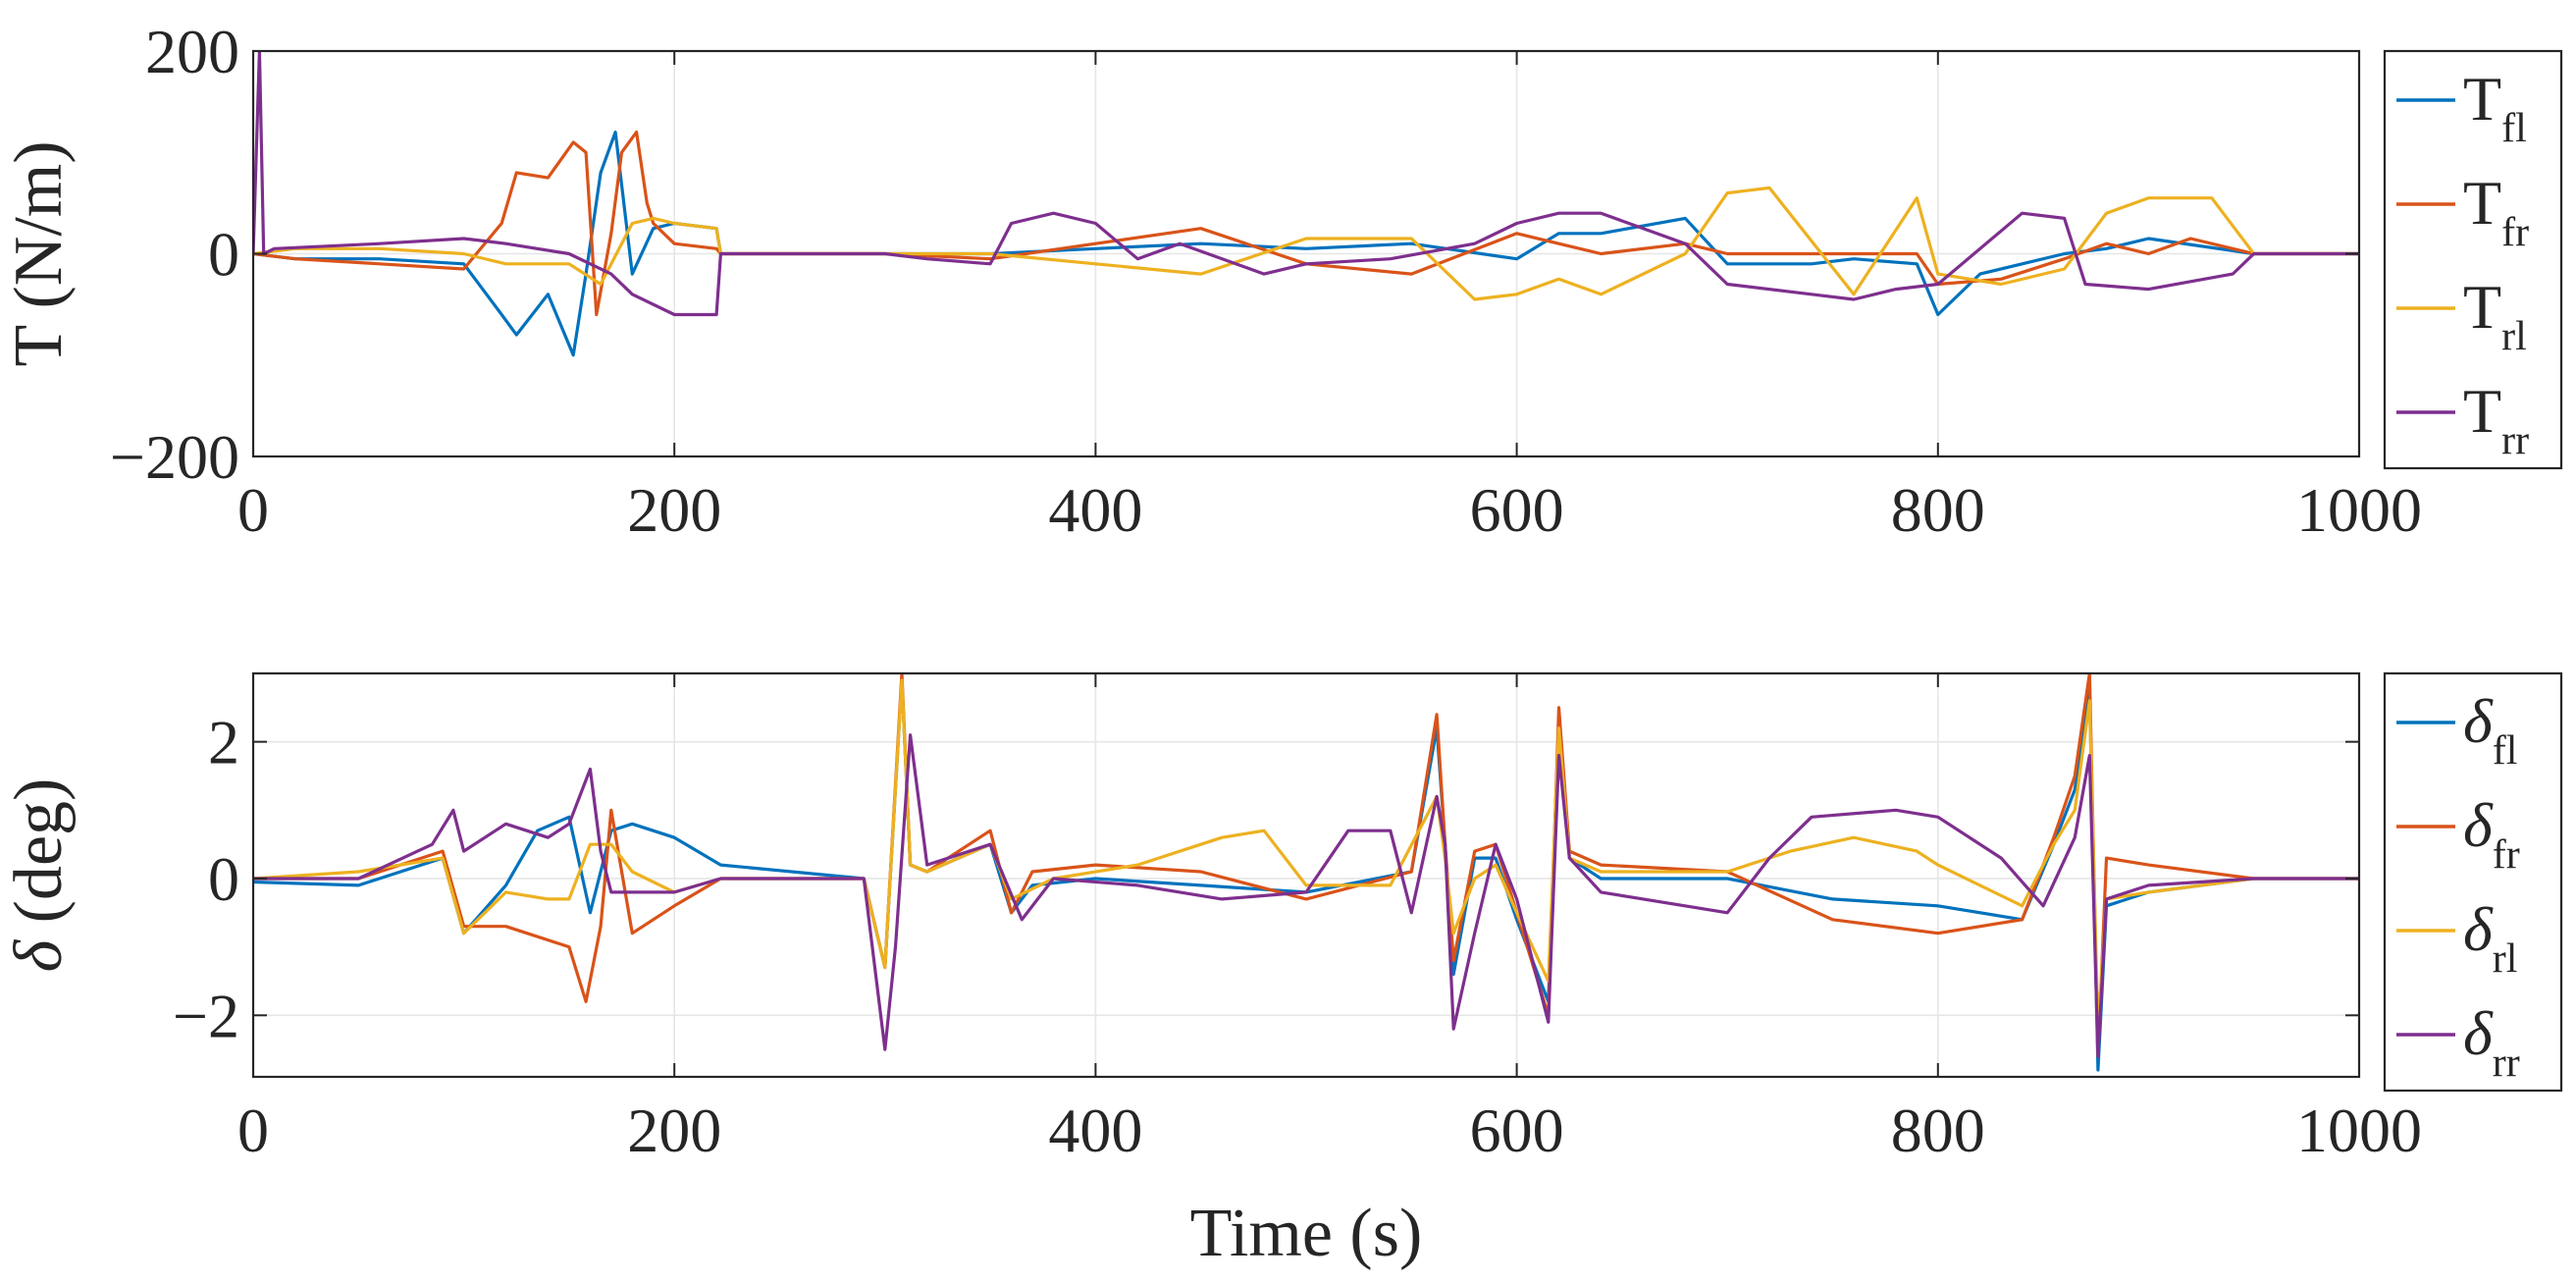  Describe the element at coordinates (223, 743) in the screenshot. I see `y-tick-label: 2` at that location.